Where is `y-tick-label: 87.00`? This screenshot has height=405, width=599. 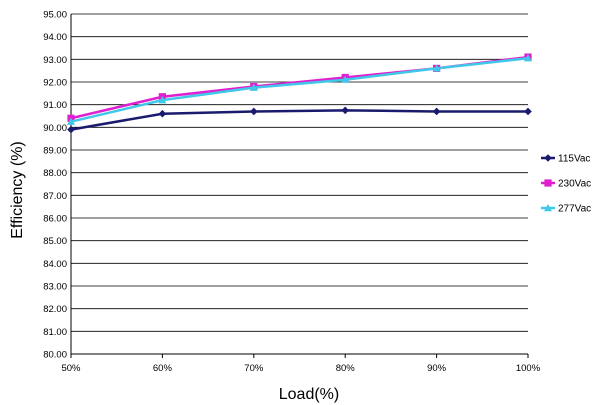 y-tick-label: 87.00 is located at coordinates (55, 196).